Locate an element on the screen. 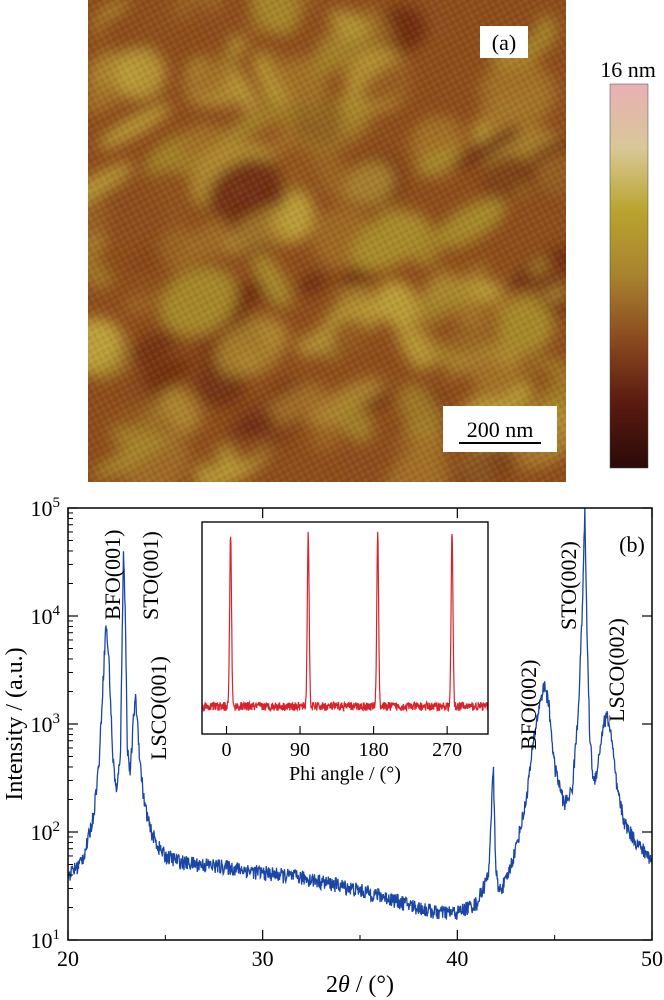 The width and height of the screenshot is (664, 1000). inset-tick-label: 90 is located at coordinates (300, 750).